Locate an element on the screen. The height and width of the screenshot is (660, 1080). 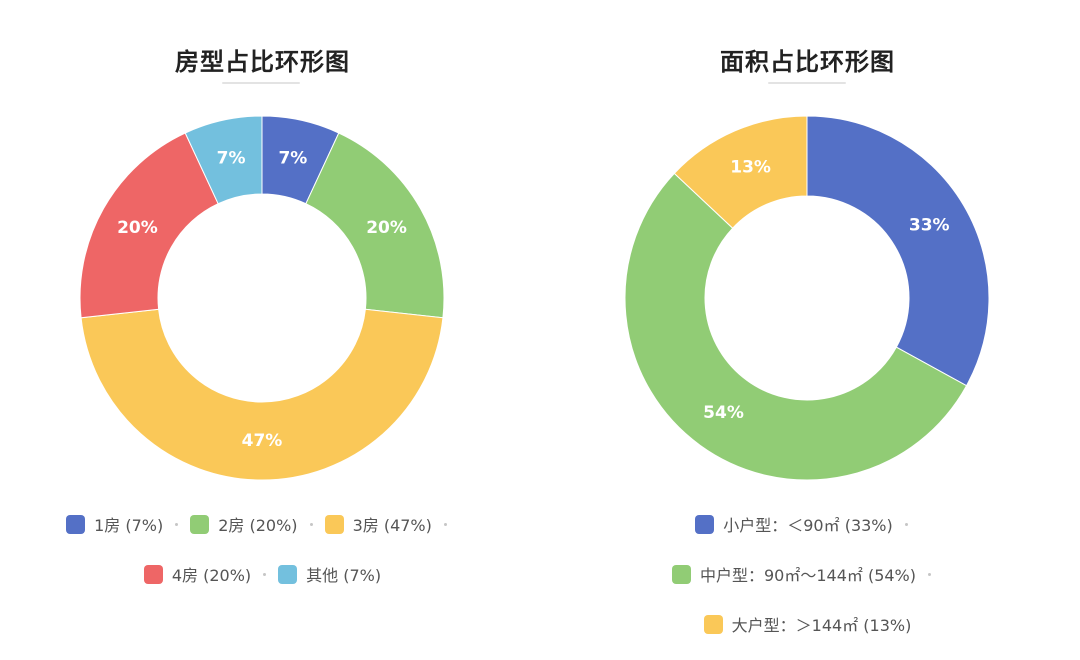
legend-item-large: 大户型：＞144㎡ (13%) is located at coordinates (807, 624).